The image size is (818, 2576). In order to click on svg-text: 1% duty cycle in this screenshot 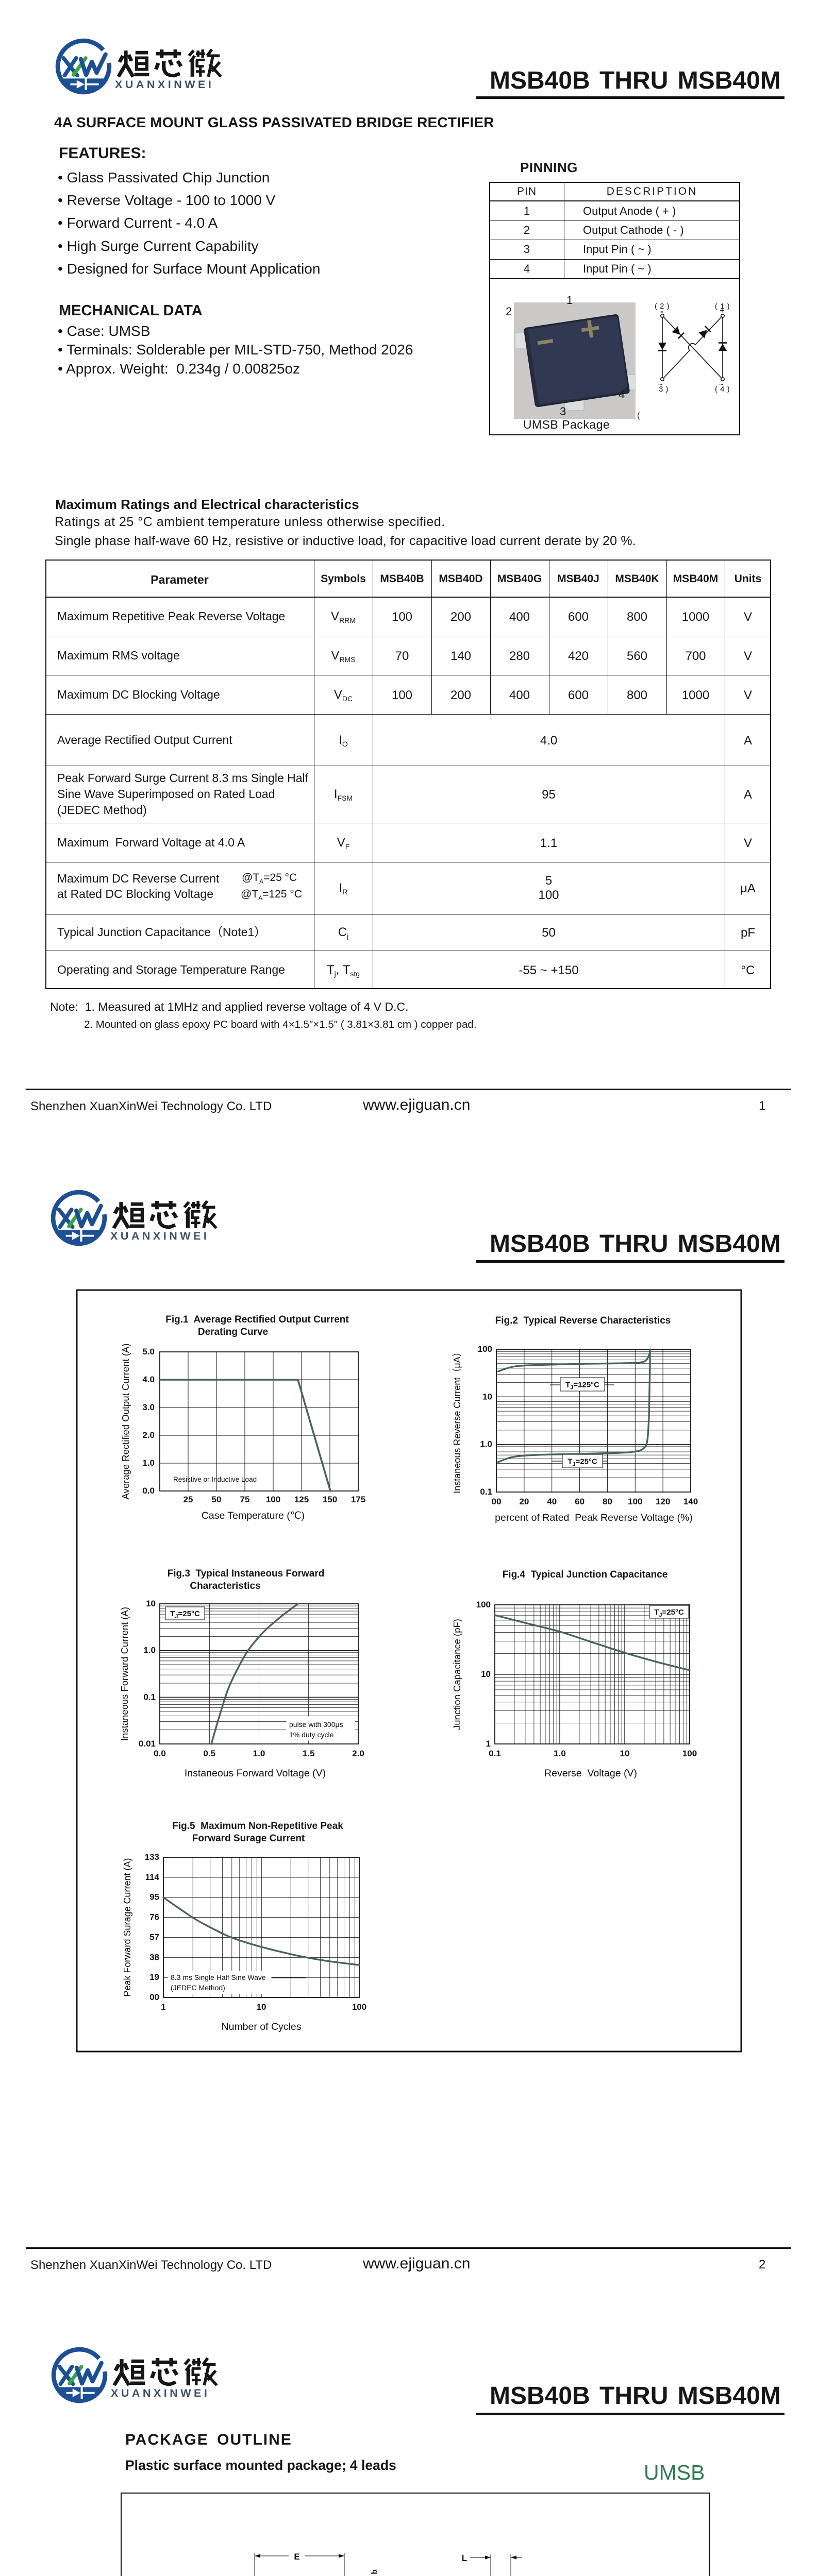, I will do `click(311, 1735)`.